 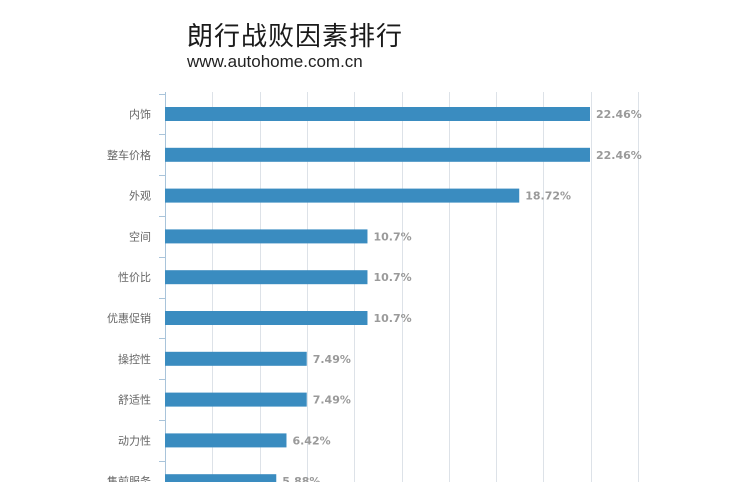 What do you see at coordinates (301, 478) in the screenshot?
I see `value-label: 5.88%` at bounding box center [301, 478].